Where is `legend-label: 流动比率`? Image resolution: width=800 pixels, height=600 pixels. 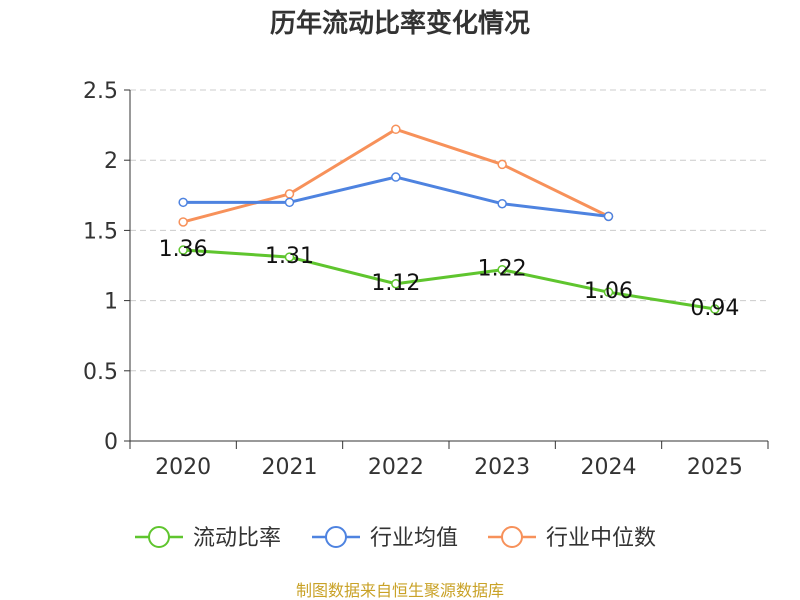
legend-label: 流动比率 is located at coordinates (237, 538).